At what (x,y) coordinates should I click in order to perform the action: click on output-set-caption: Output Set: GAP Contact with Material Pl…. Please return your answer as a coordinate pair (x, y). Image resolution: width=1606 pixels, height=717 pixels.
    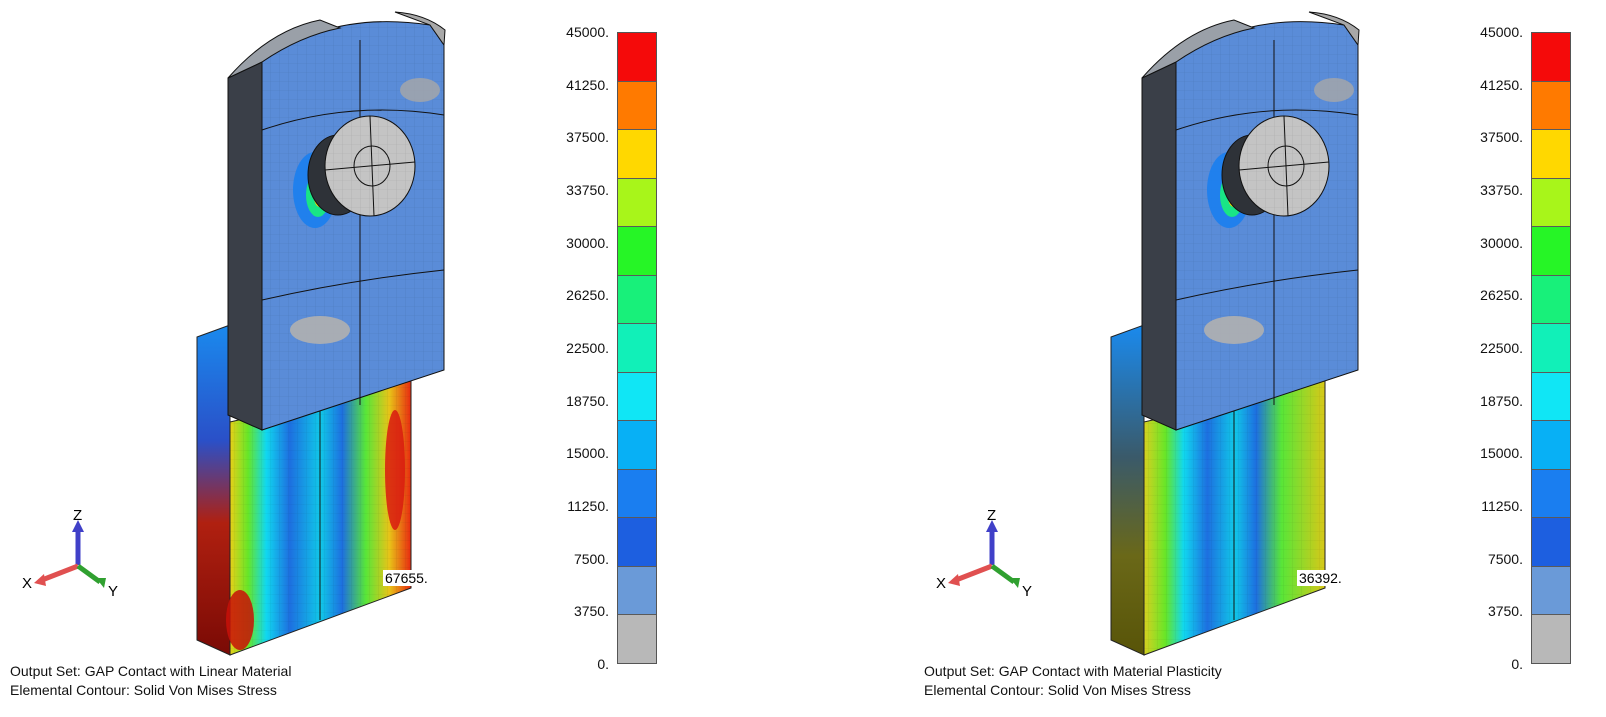
    Looking at the image, I should click on (1073, 671).